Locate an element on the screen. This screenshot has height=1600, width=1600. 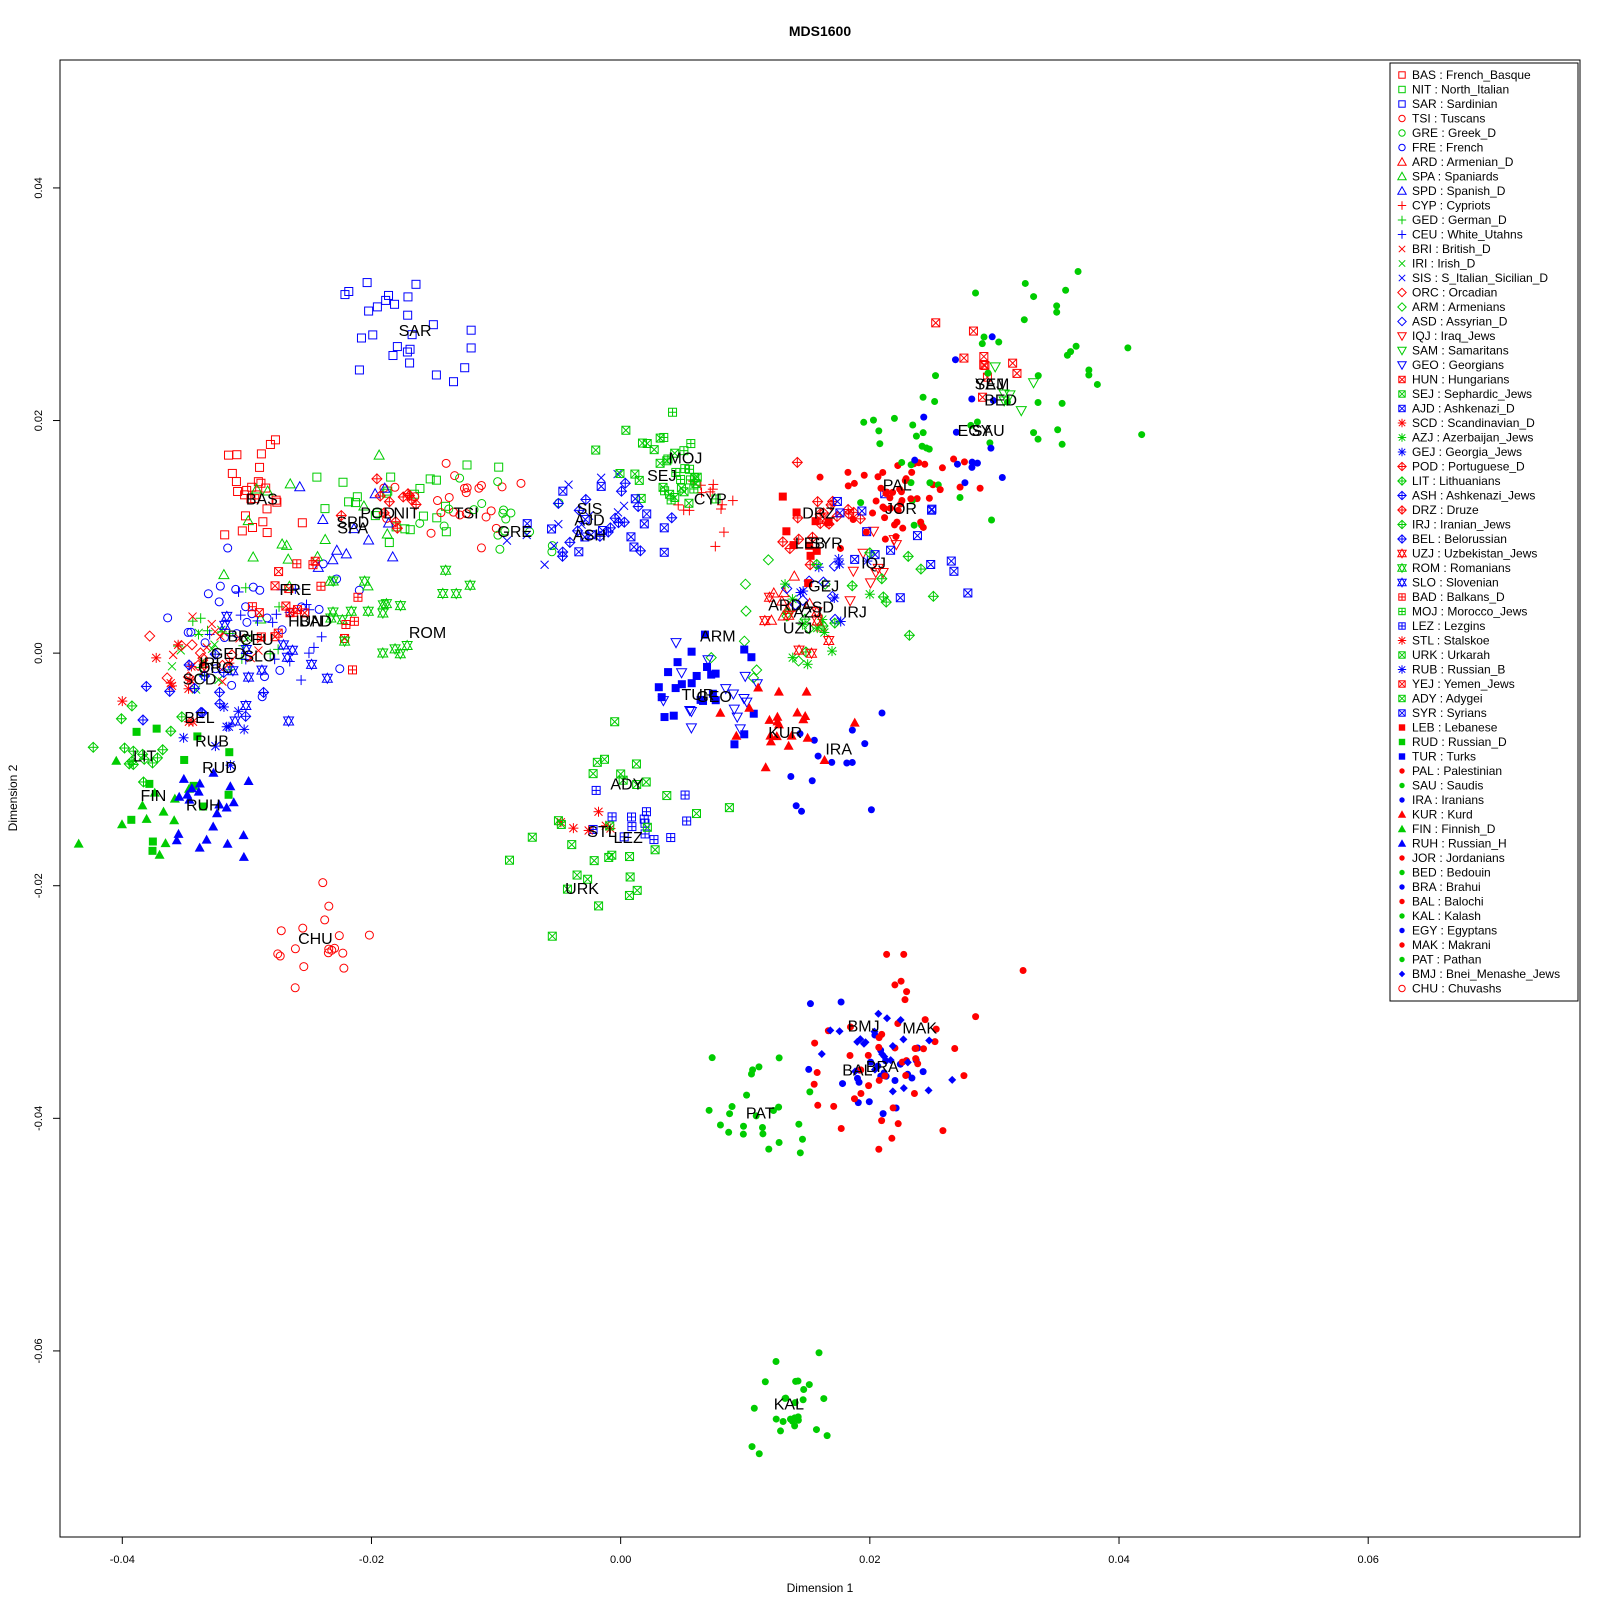
group-label-ady: ADY is located at coordinates (626, 784).